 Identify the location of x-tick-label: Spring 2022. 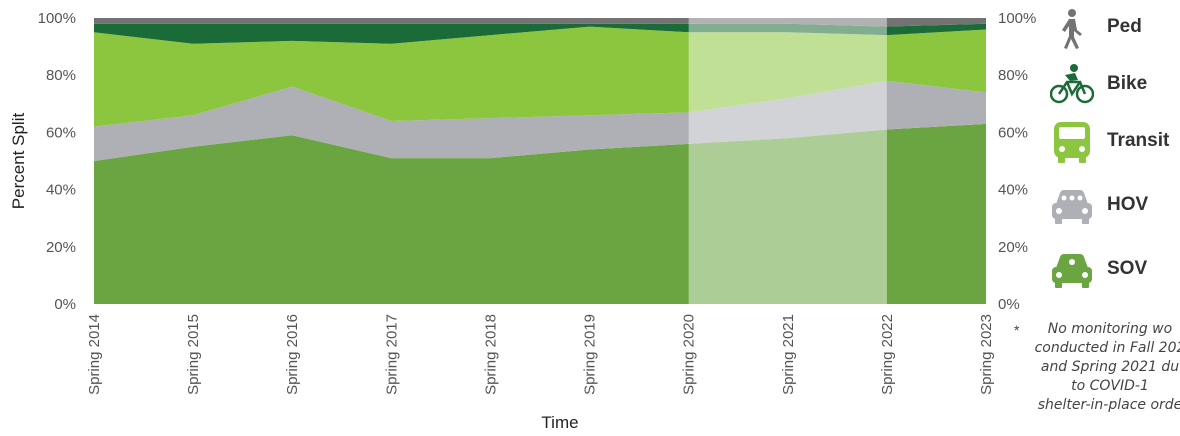
(887, 354).